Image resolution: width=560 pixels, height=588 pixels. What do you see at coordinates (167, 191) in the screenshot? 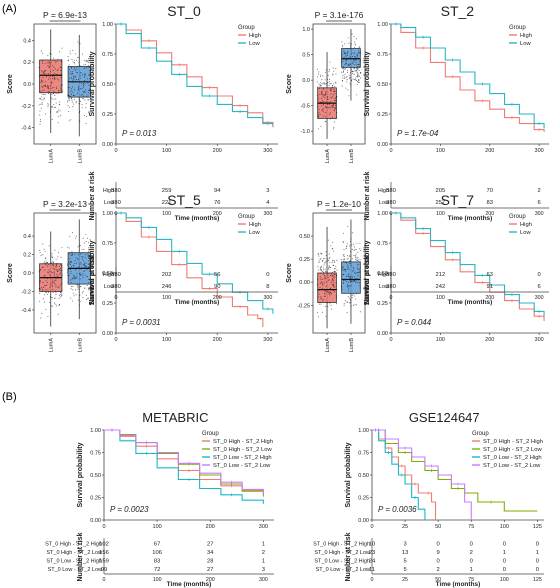
I see `risk-value: 259` at bounding box center [167, 191].